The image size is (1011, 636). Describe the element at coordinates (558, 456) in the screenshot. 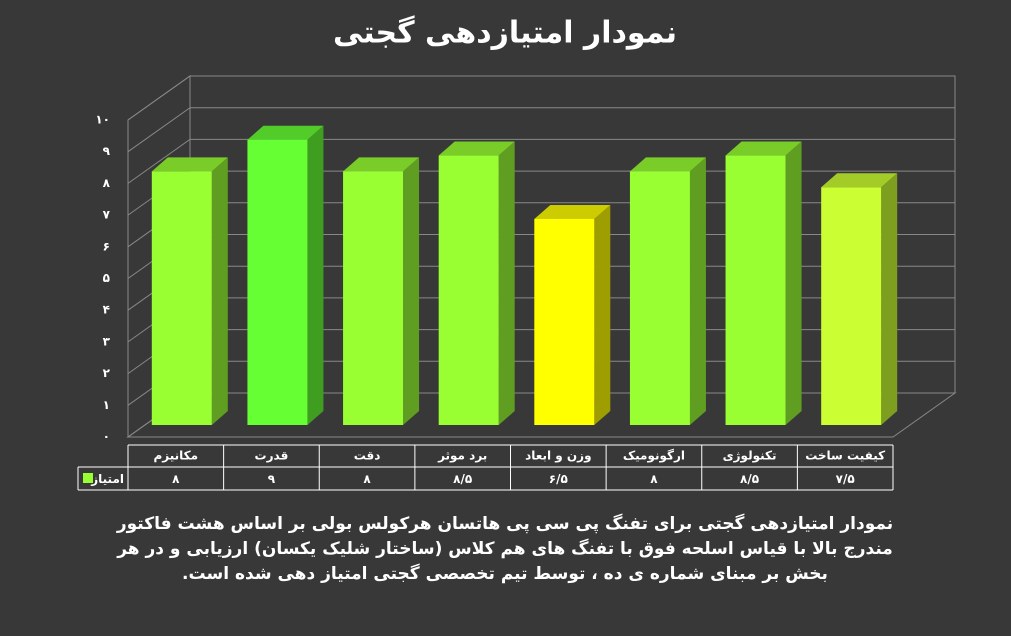

I see `x-tick-label: وزن و ابعاد` at that location.